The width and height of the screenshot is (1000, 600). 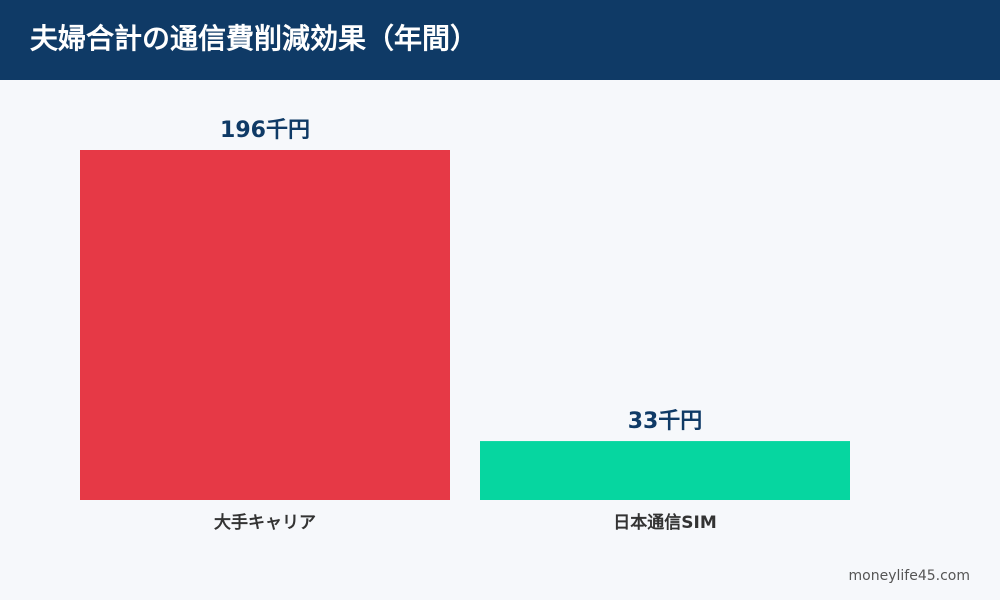 I want to click on chart-title: 夫婦合計の通信費削減効果（年間）, so click(x=254, y=38).